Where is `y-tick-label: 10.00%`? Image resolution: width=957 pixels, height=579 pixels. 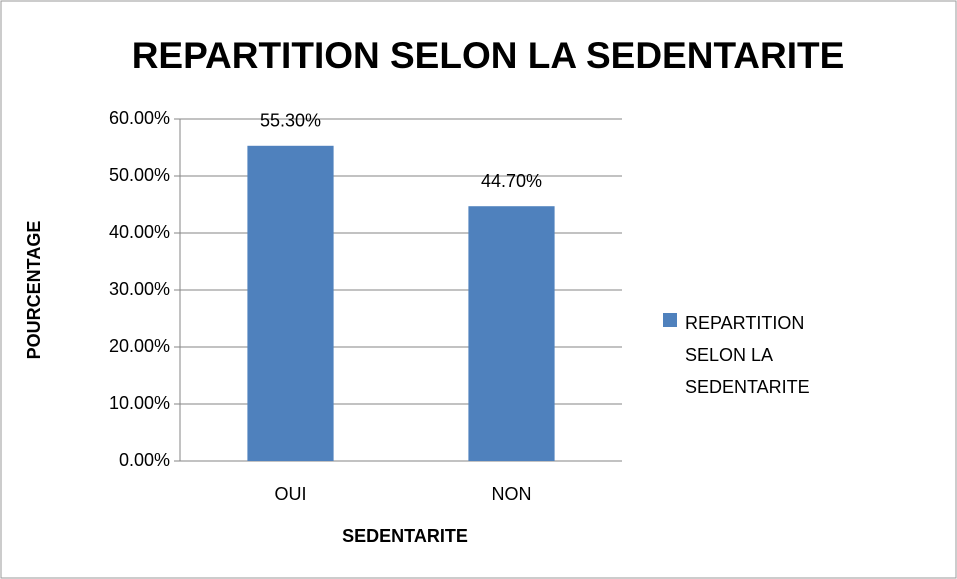 y-tick-label: 10.00% is located at coordinates (139, 403).